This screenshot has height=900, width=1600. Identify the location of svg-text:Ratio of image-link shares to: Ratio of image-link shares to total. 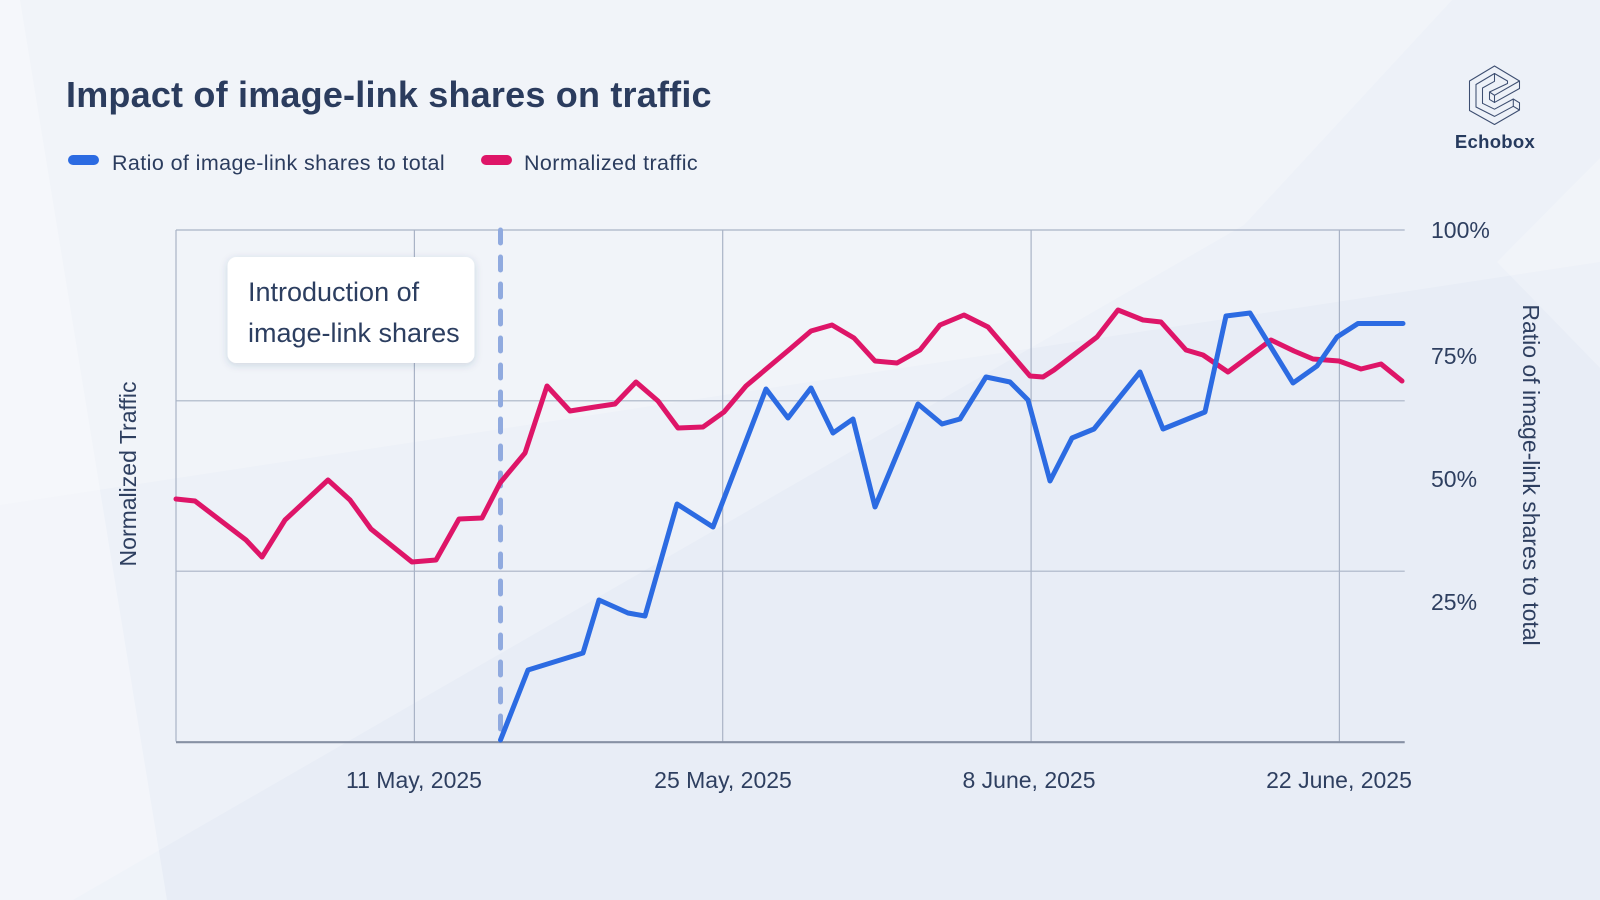
(1531, 474).